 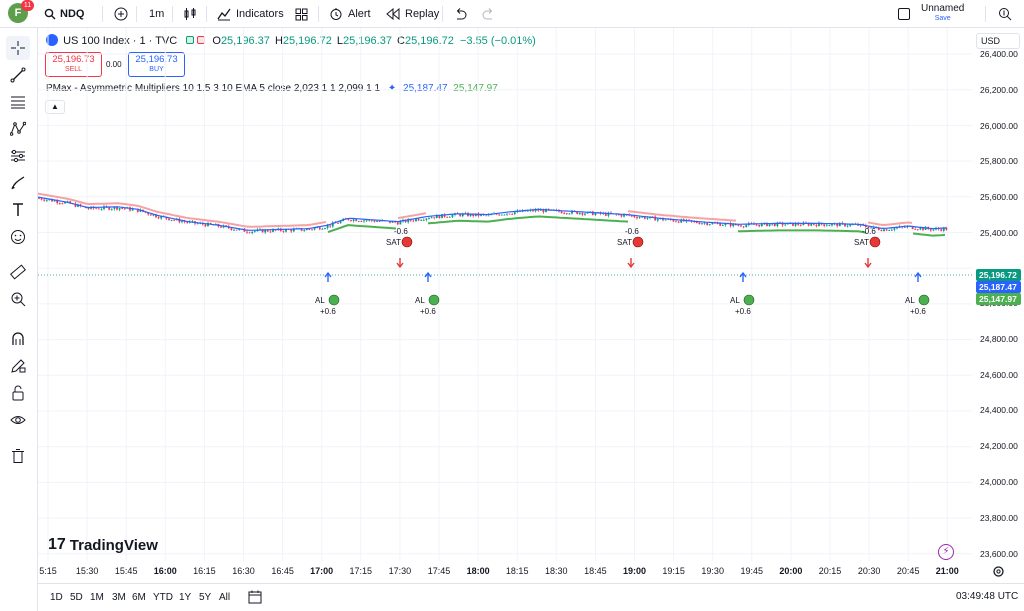 I want to click on brush-tool, so click(x=18, y=183).